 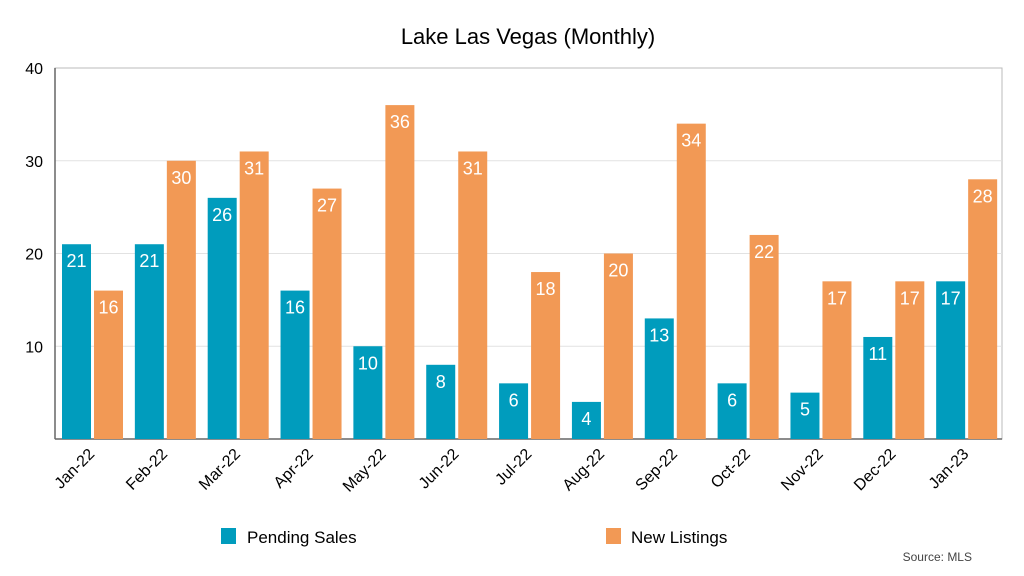 I want to click on x-tick-label: Feb-22, so click(x=147, y=470).